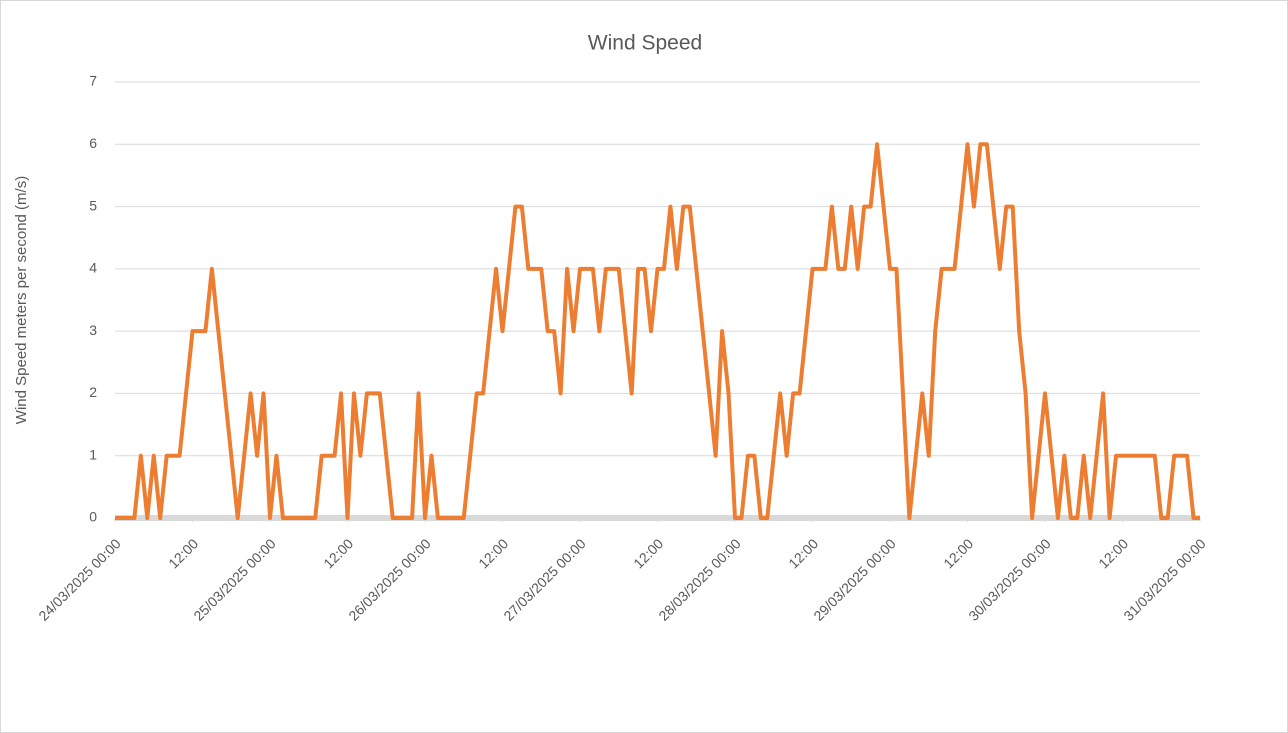 This screenshot has width=1288, height=733. Describe the element at coordinates (93, 268) in the screenshot. I see `y-tick-label: 4` at that location.